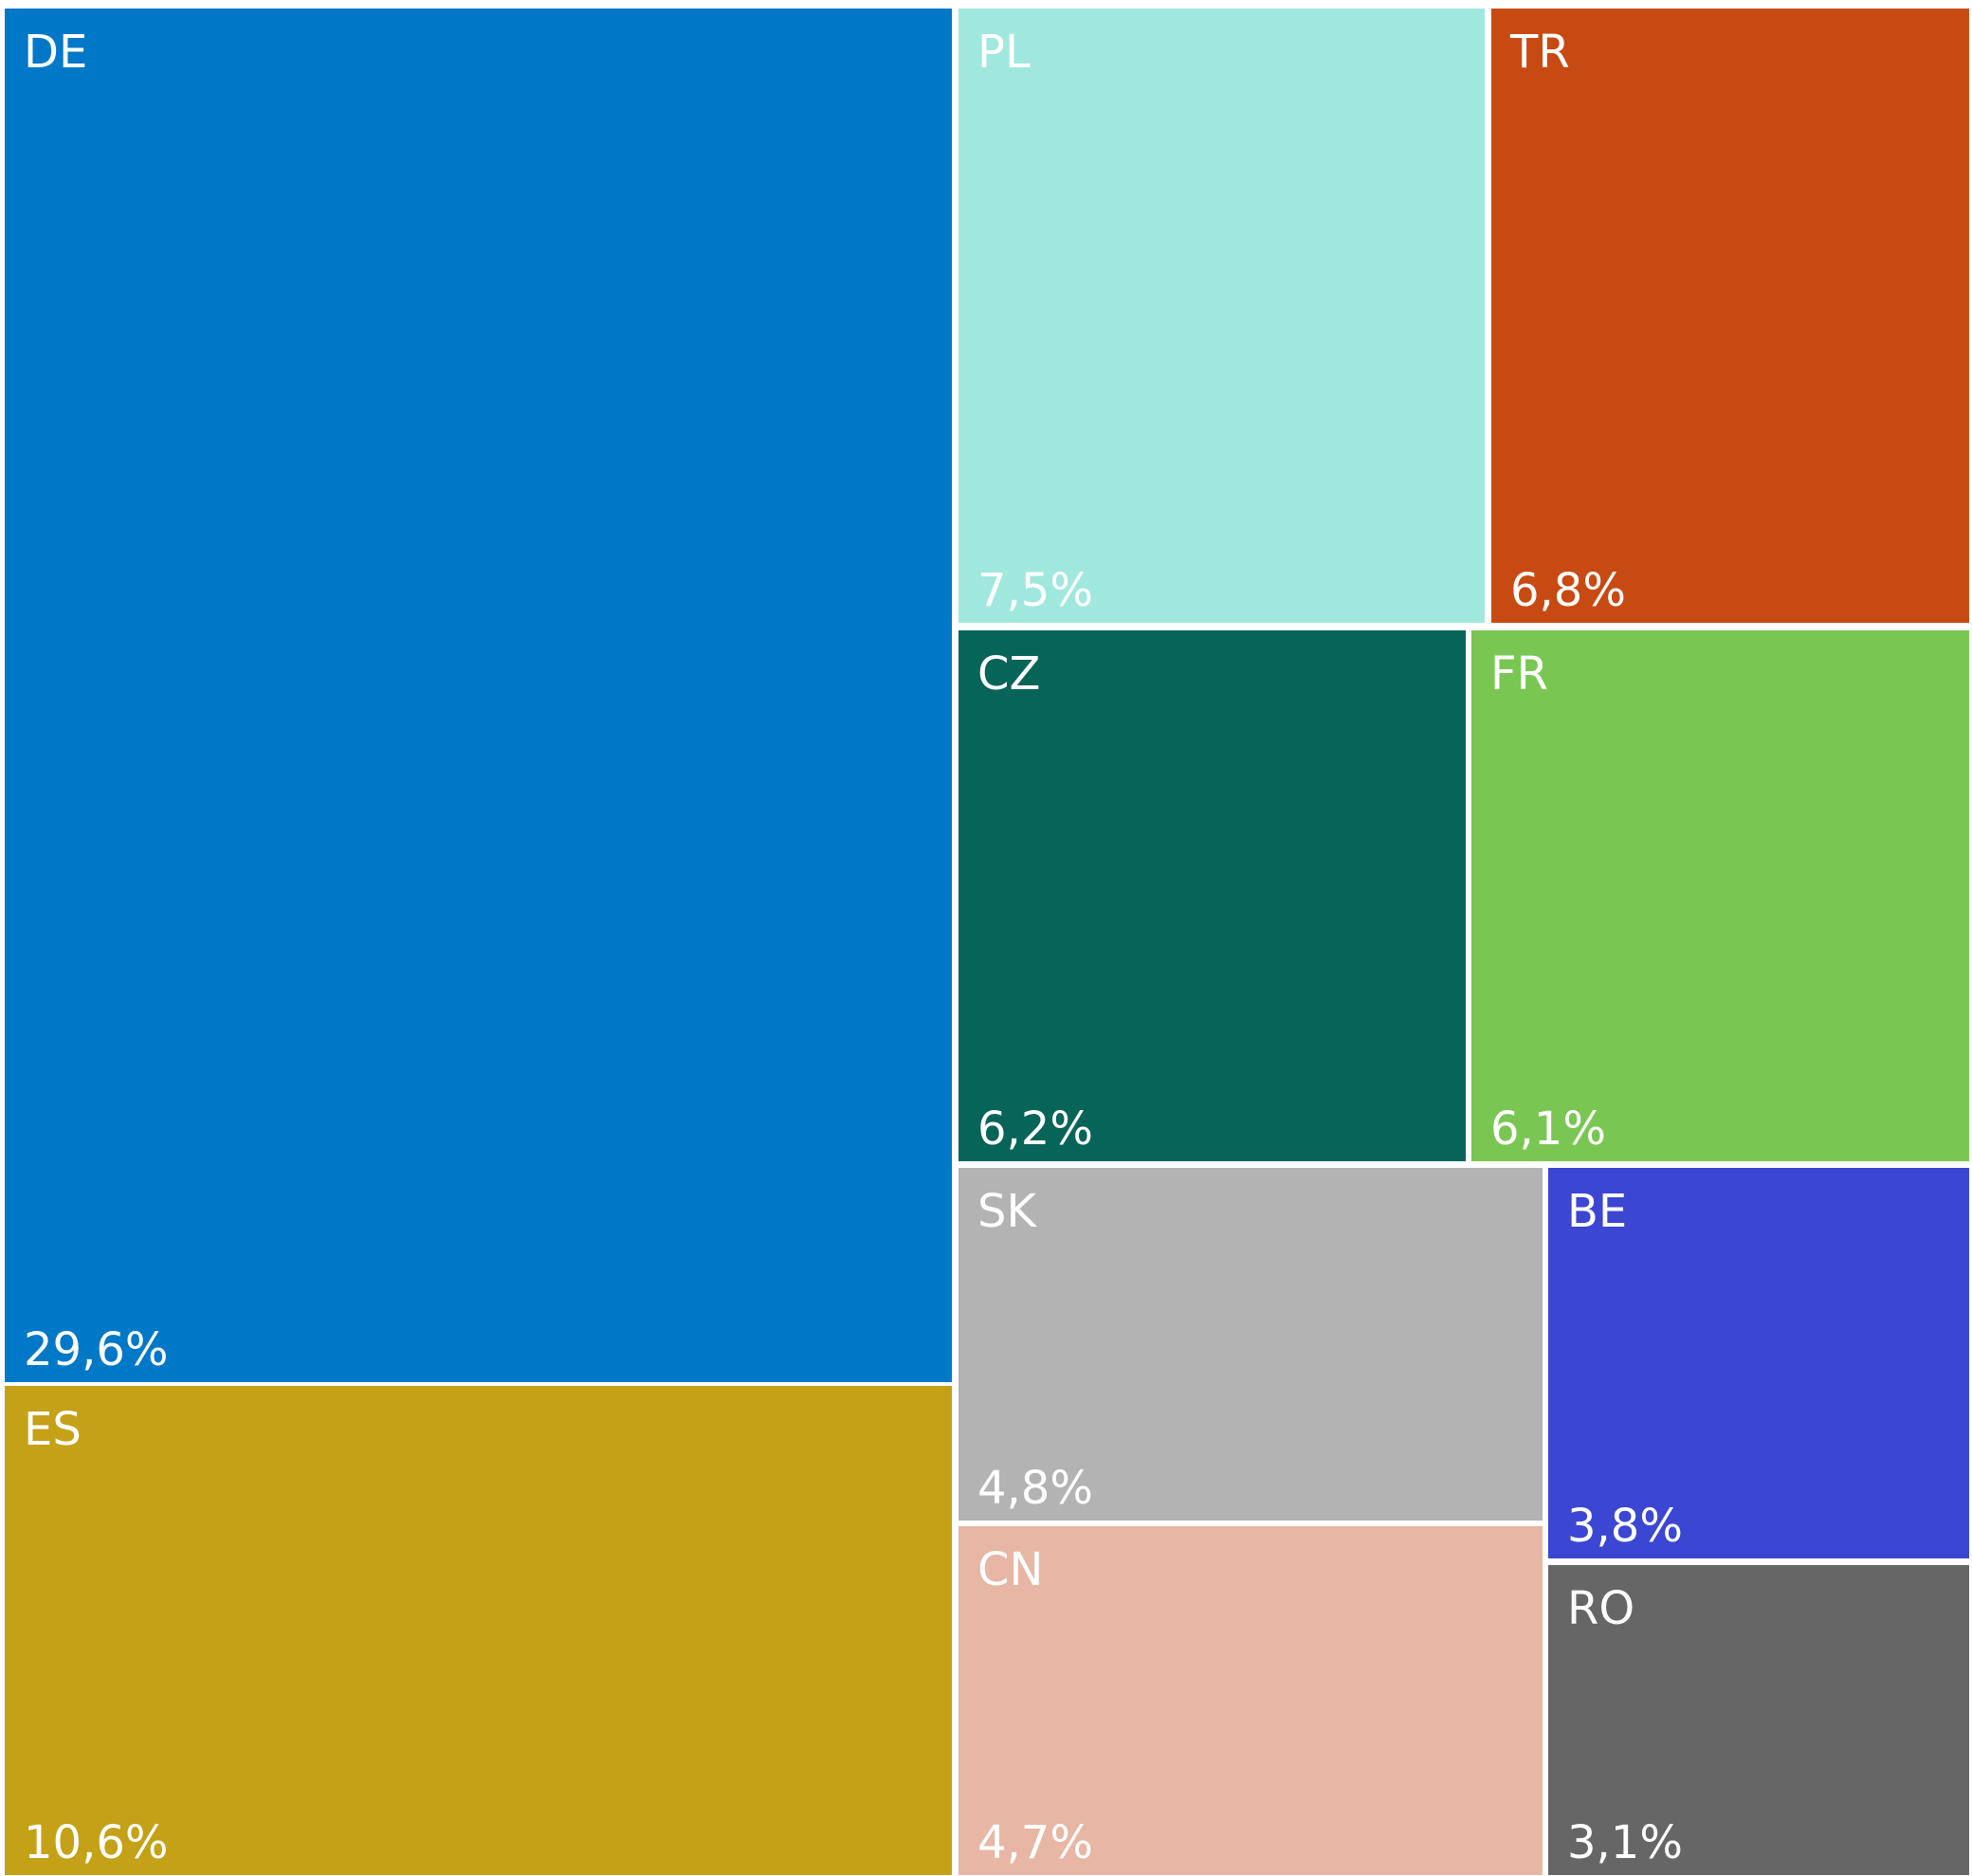 This screenshot has width=1972, height=1876. Describe the element at coordinates (1720, 895) in the screenshot. I see `treemap-tile-fr: FR 6,1%` at that location.